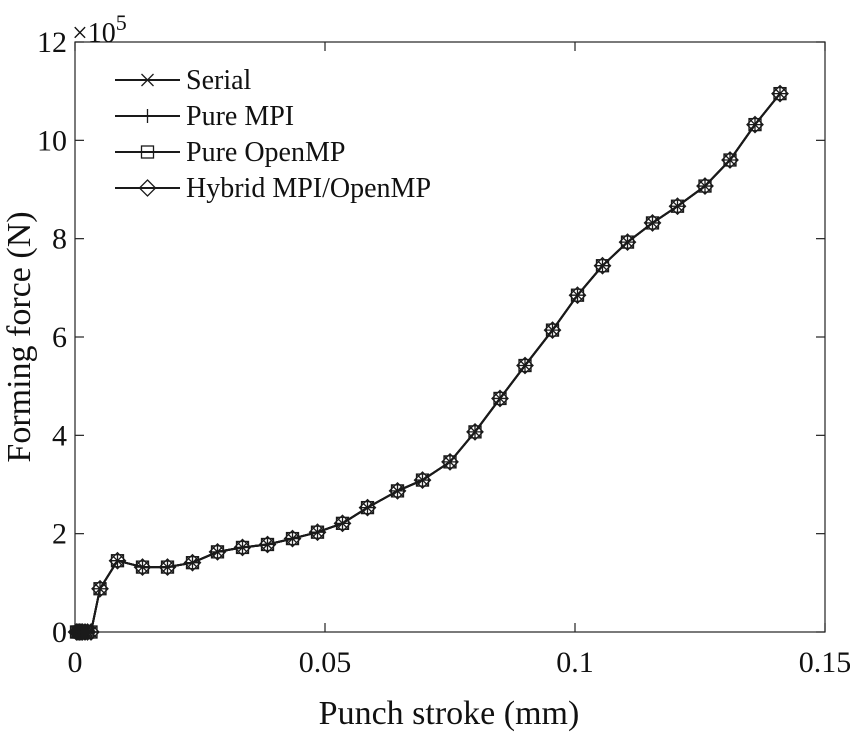  What do you see at coordinates (94, 33) in the screenshot?
I see `y-exponent-base: ×10` at bounding box center [94, 33].